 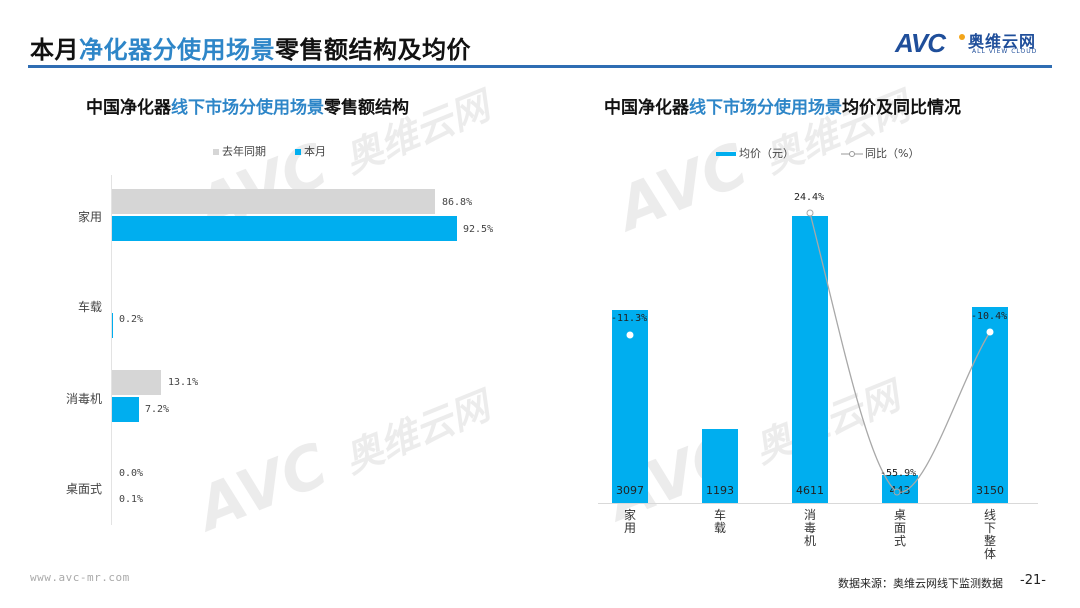 What do you see at coordinates (810, 490) in the screenshot?
I see `bar-value: 4611` at bounding box center [810, 490].